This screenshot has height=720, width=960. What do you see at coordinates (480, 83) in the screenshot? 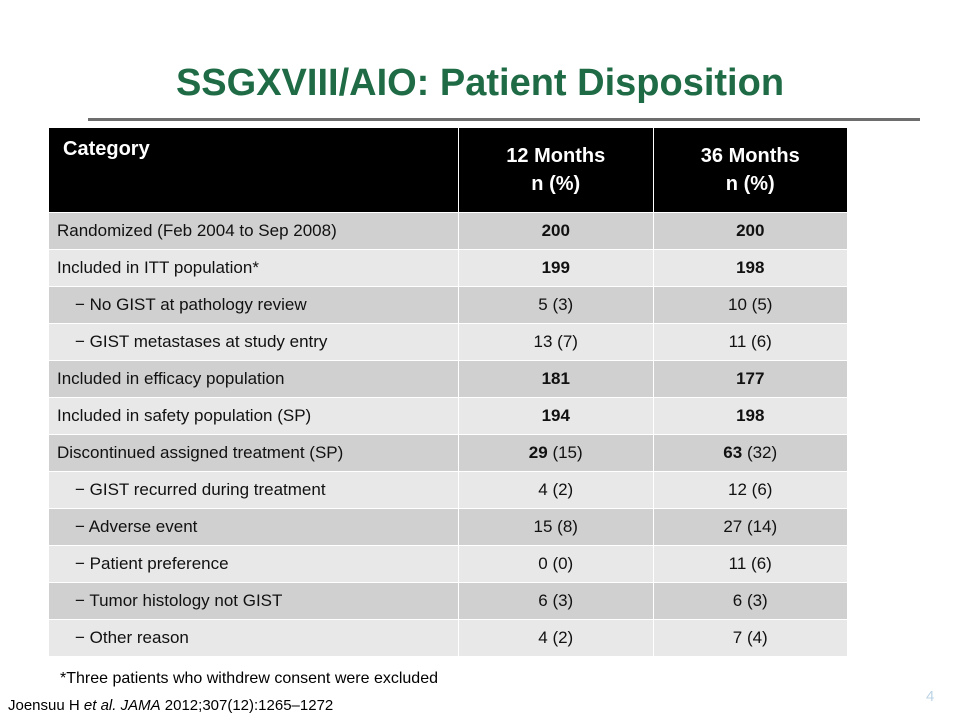
I see `slide-title: SSGXVIII/AIO: Patient Disposition` at bounding box center [480, 83].